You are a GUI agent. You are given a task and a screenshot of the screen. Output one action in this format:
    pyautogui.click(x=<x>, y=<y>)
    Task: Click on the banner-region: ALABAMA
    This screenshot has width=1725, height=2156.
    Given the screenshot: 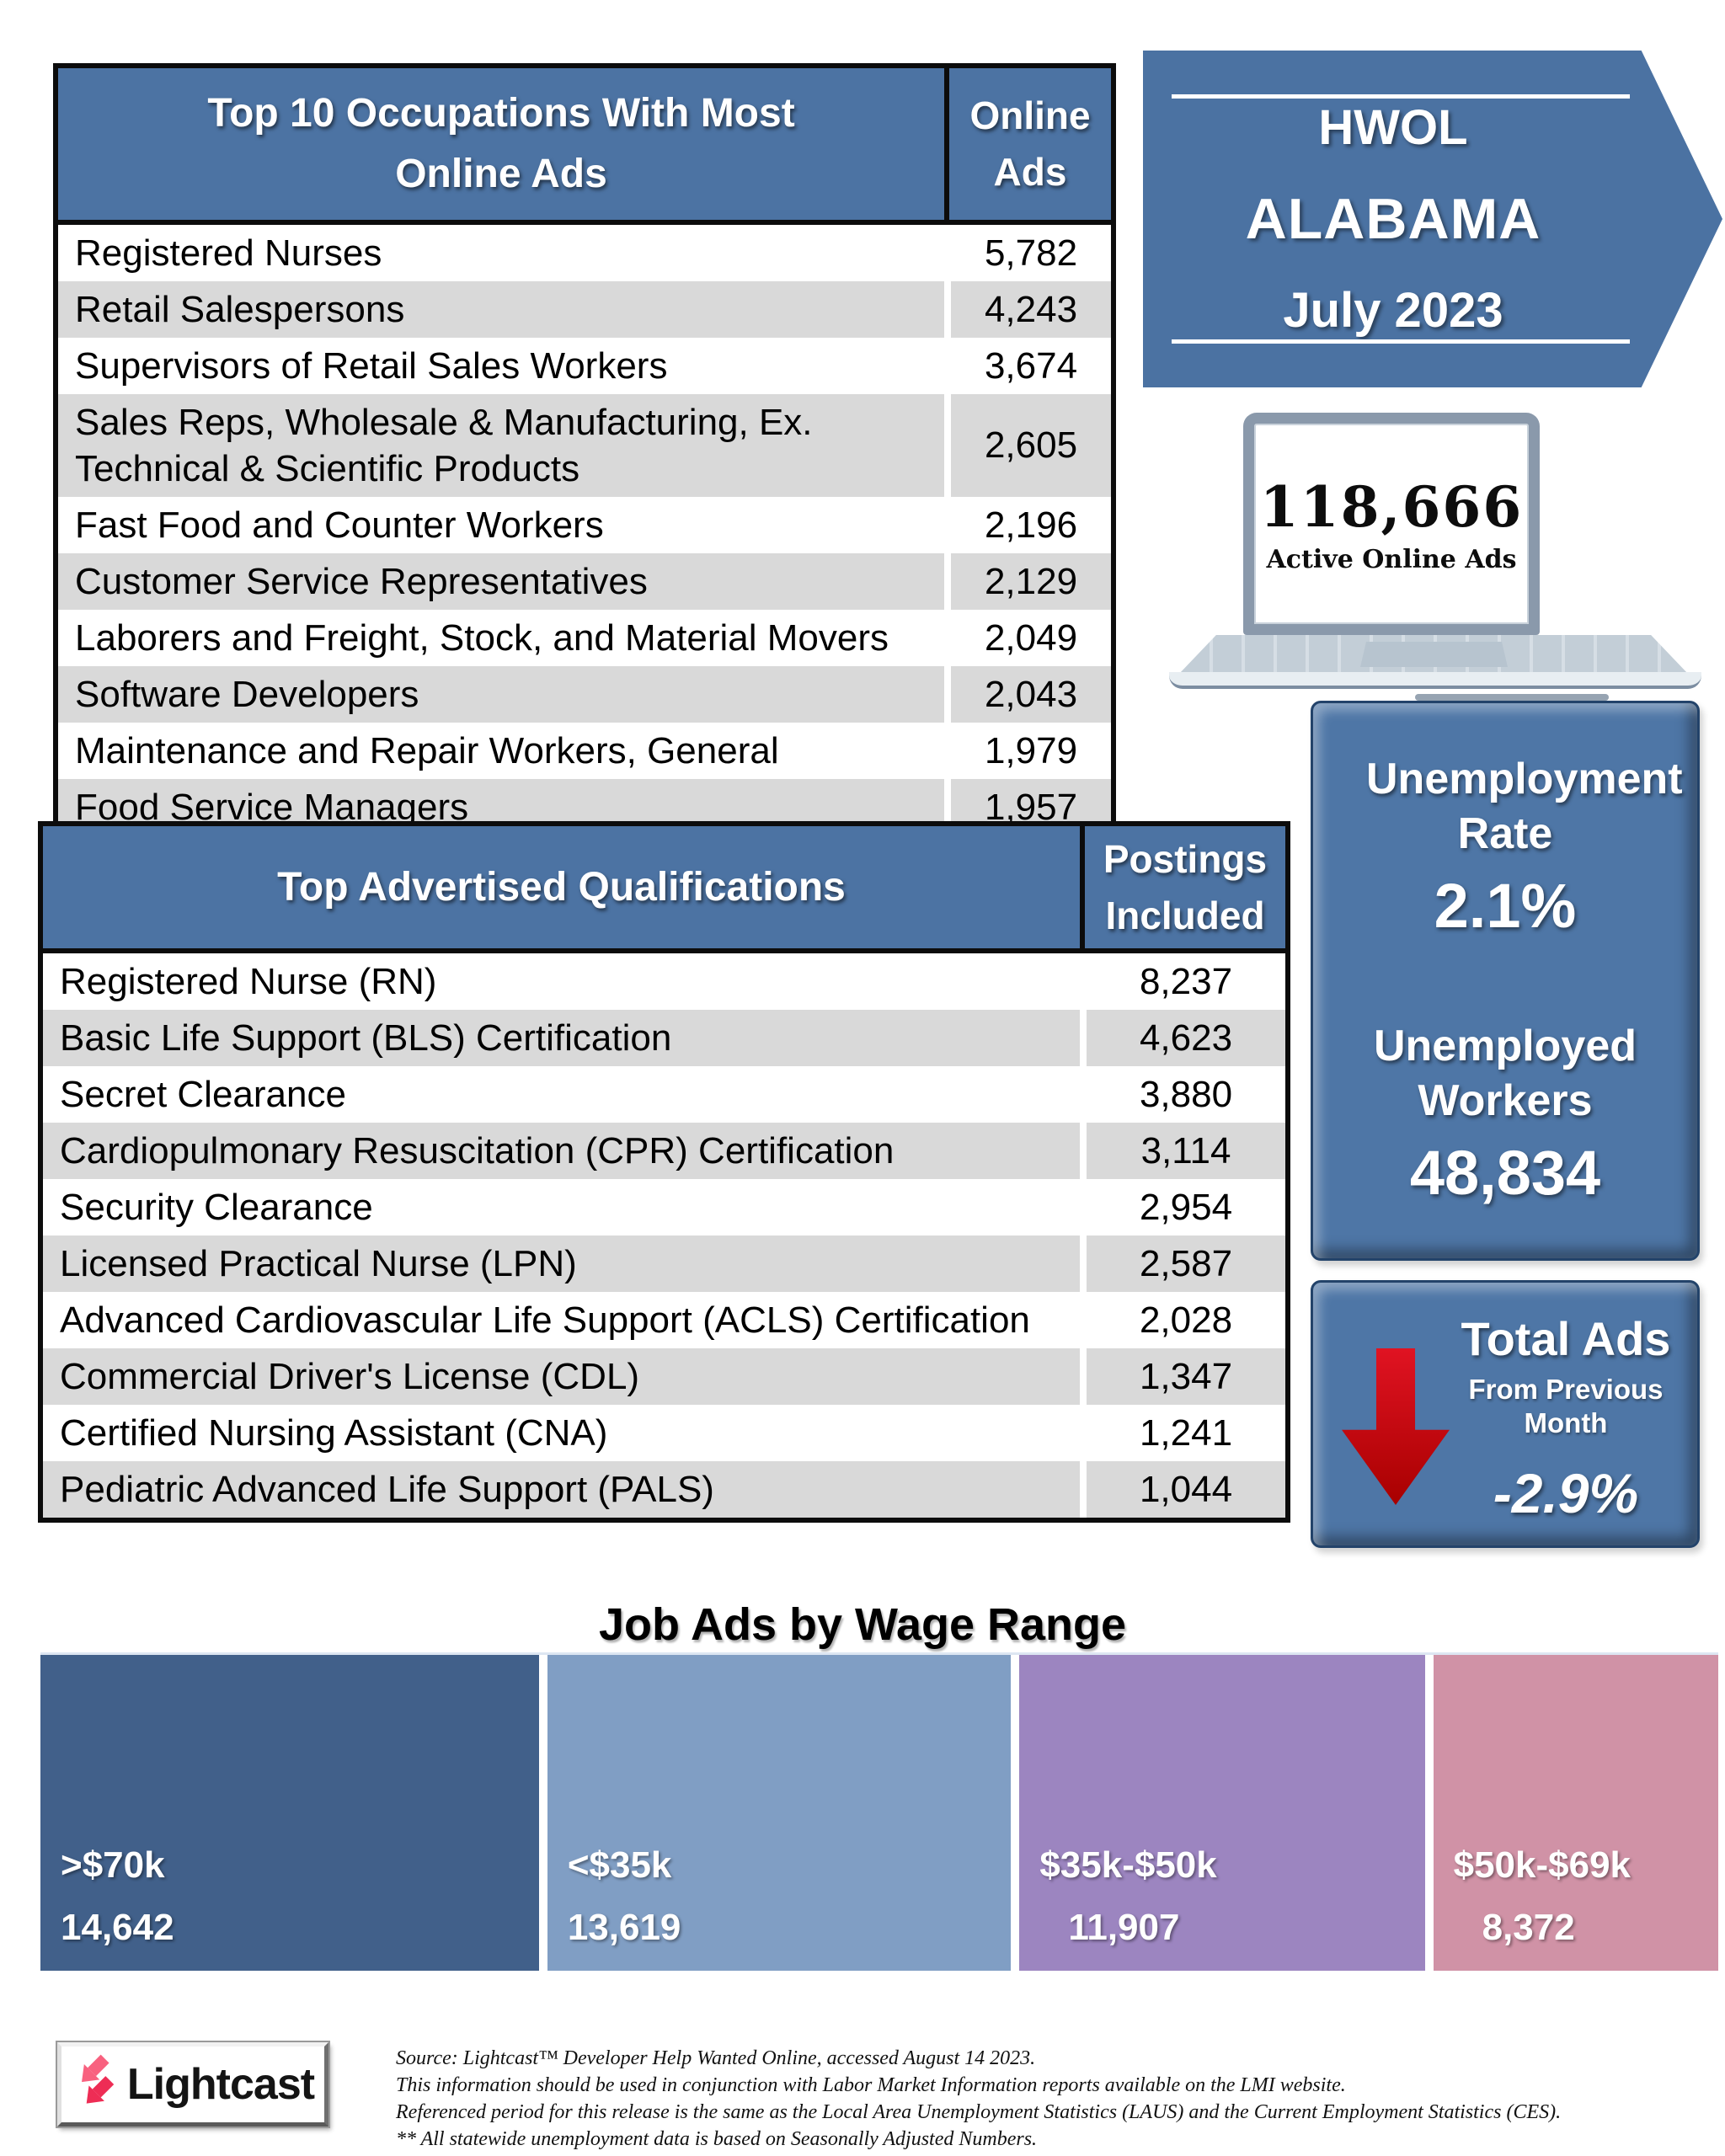 What is the action you would take?
    pyautogui.click(x=1393, y=219)
    